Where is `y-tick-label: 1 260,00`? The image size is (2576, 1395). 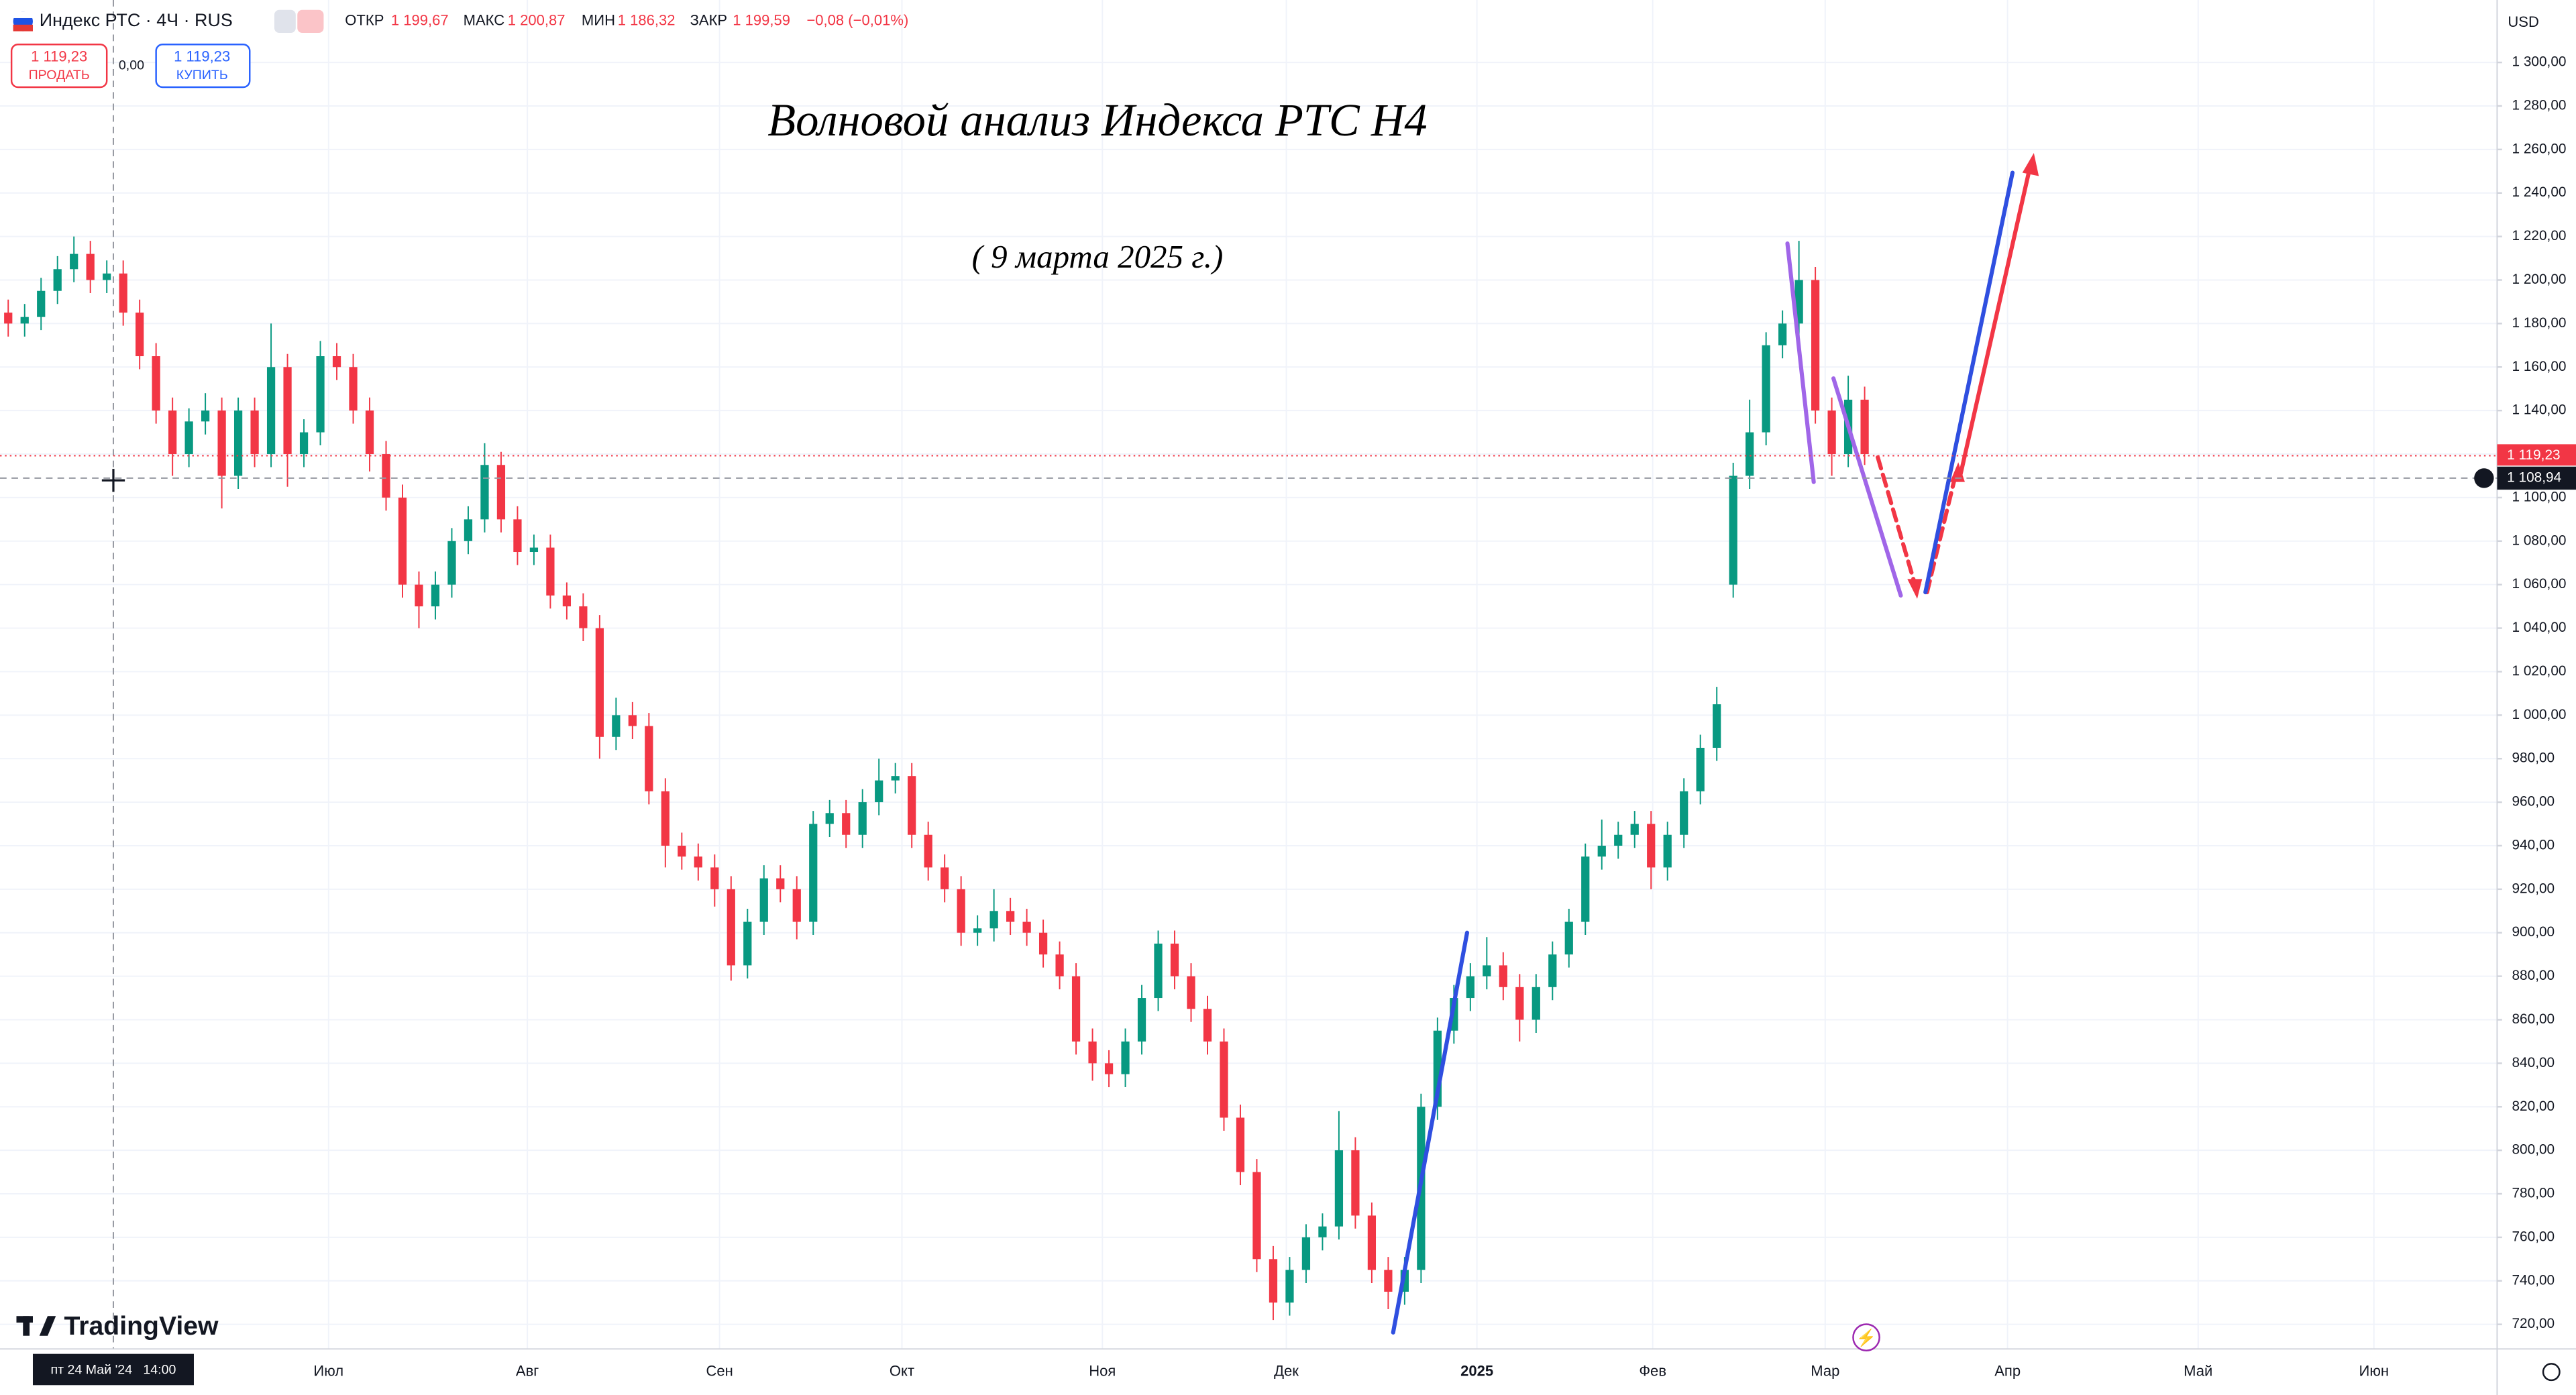 y-tick-label: 1 260,00 is located at coordinates (2539, 148).